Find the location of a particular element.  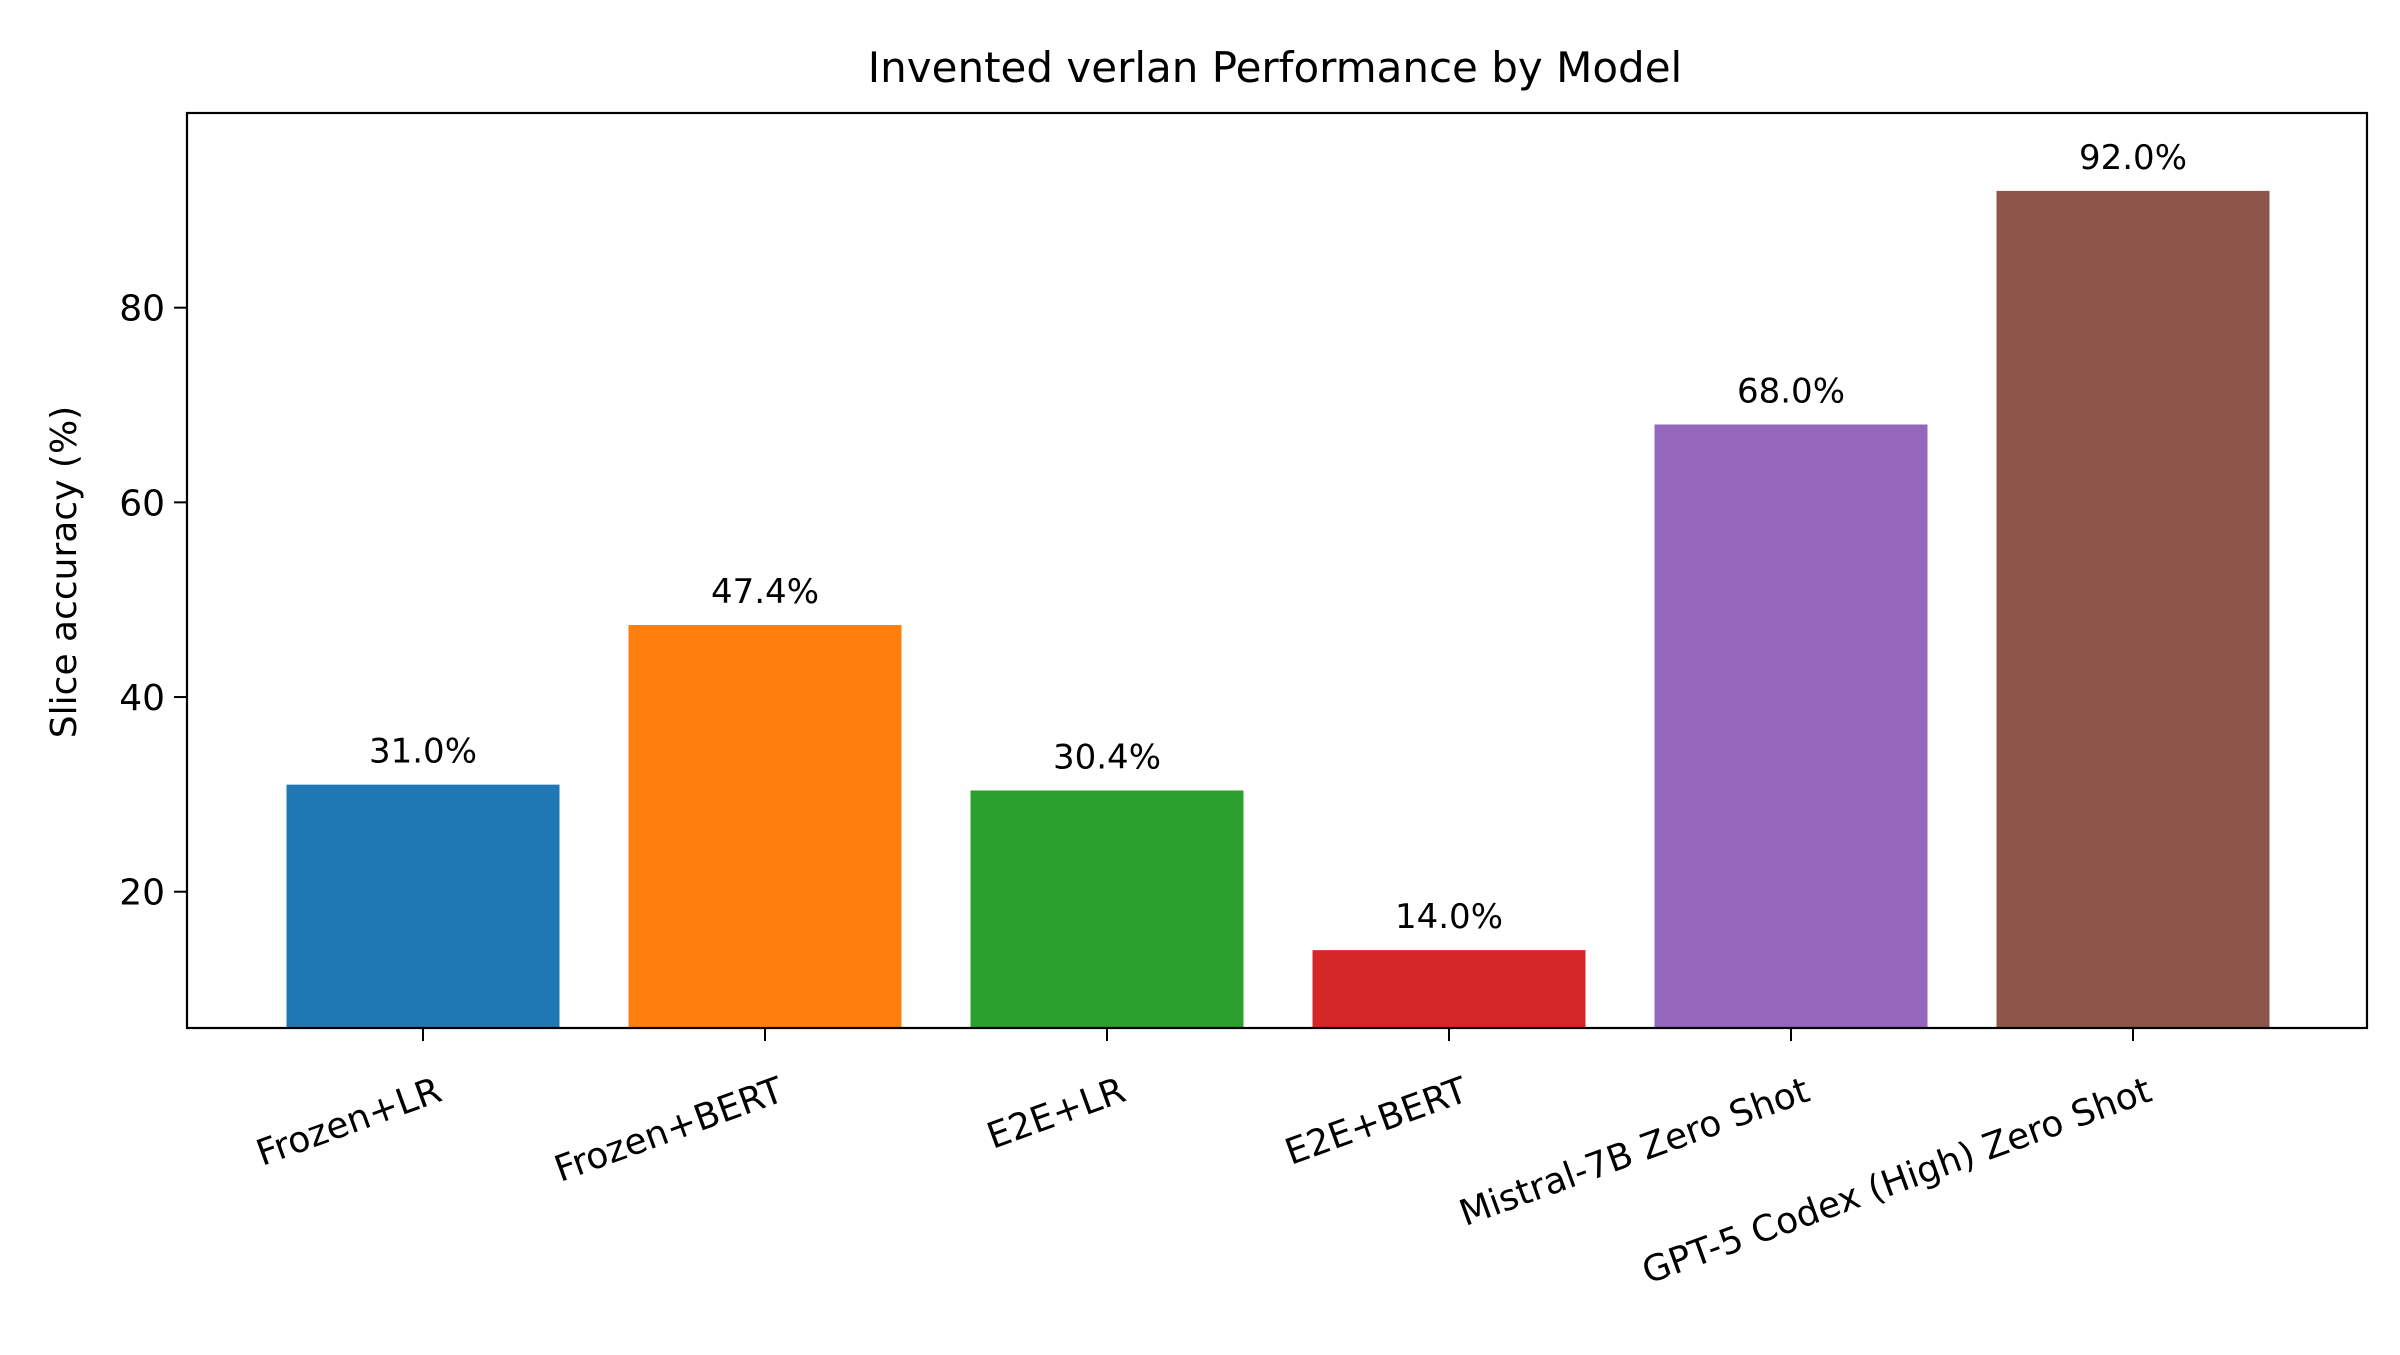

bar-e2e-lr is located at coordinates (1107, 909).